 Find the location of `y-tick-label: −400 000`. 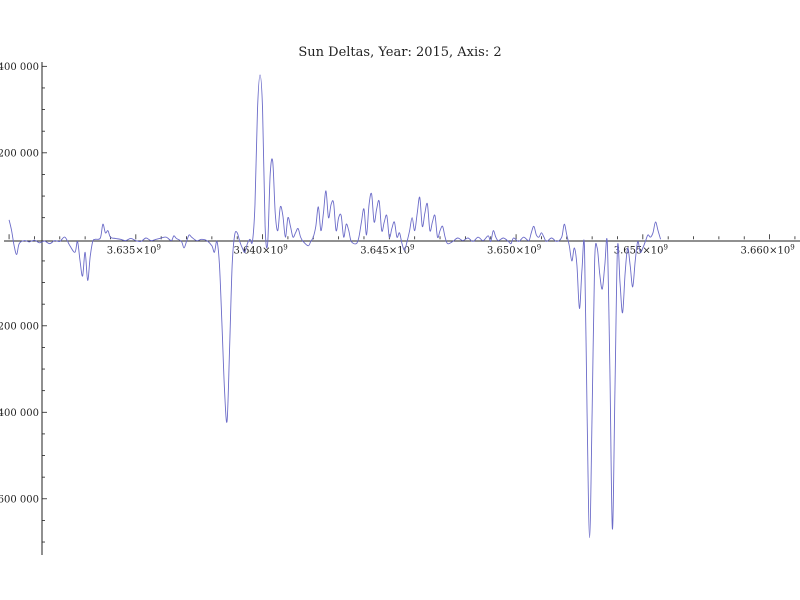

y-tick-label: −400 000 is located at coordinates (19, 413).